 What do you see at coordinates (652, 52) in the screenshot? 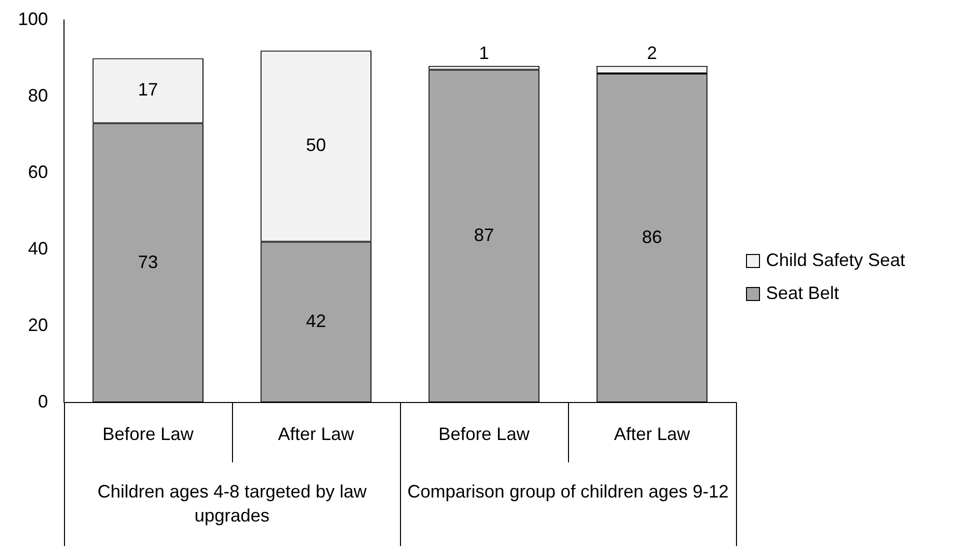
I see `data-label: 2` at bounding box center [652, 52].